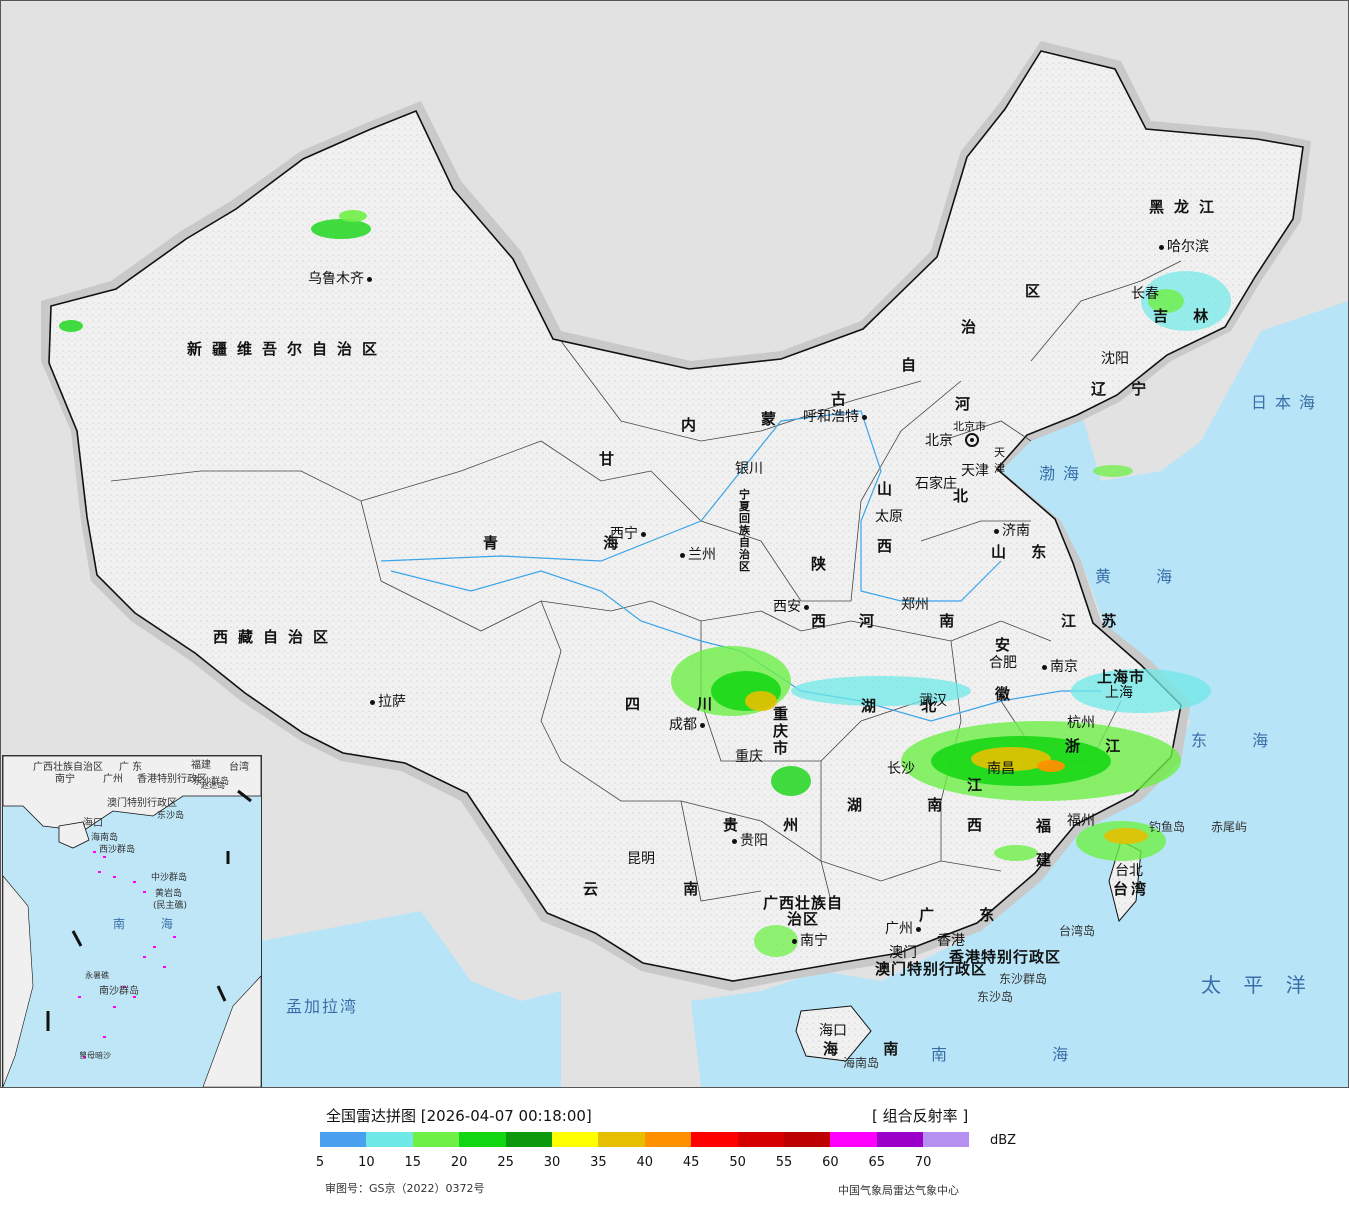  Describe the element at coordinates (1121, 677) in the screenshot. I see `province-shanghai: 上海市` at that location.